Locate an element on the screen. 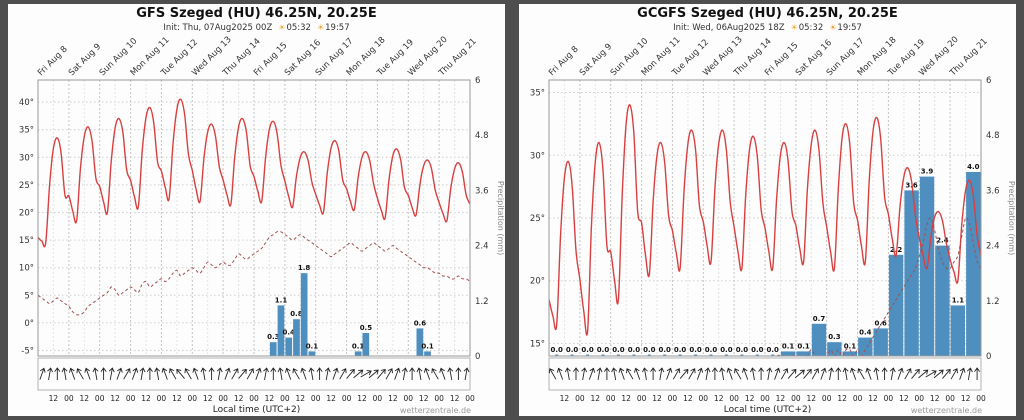  svg-text: 1.1 is located at coordinates (958, 300).